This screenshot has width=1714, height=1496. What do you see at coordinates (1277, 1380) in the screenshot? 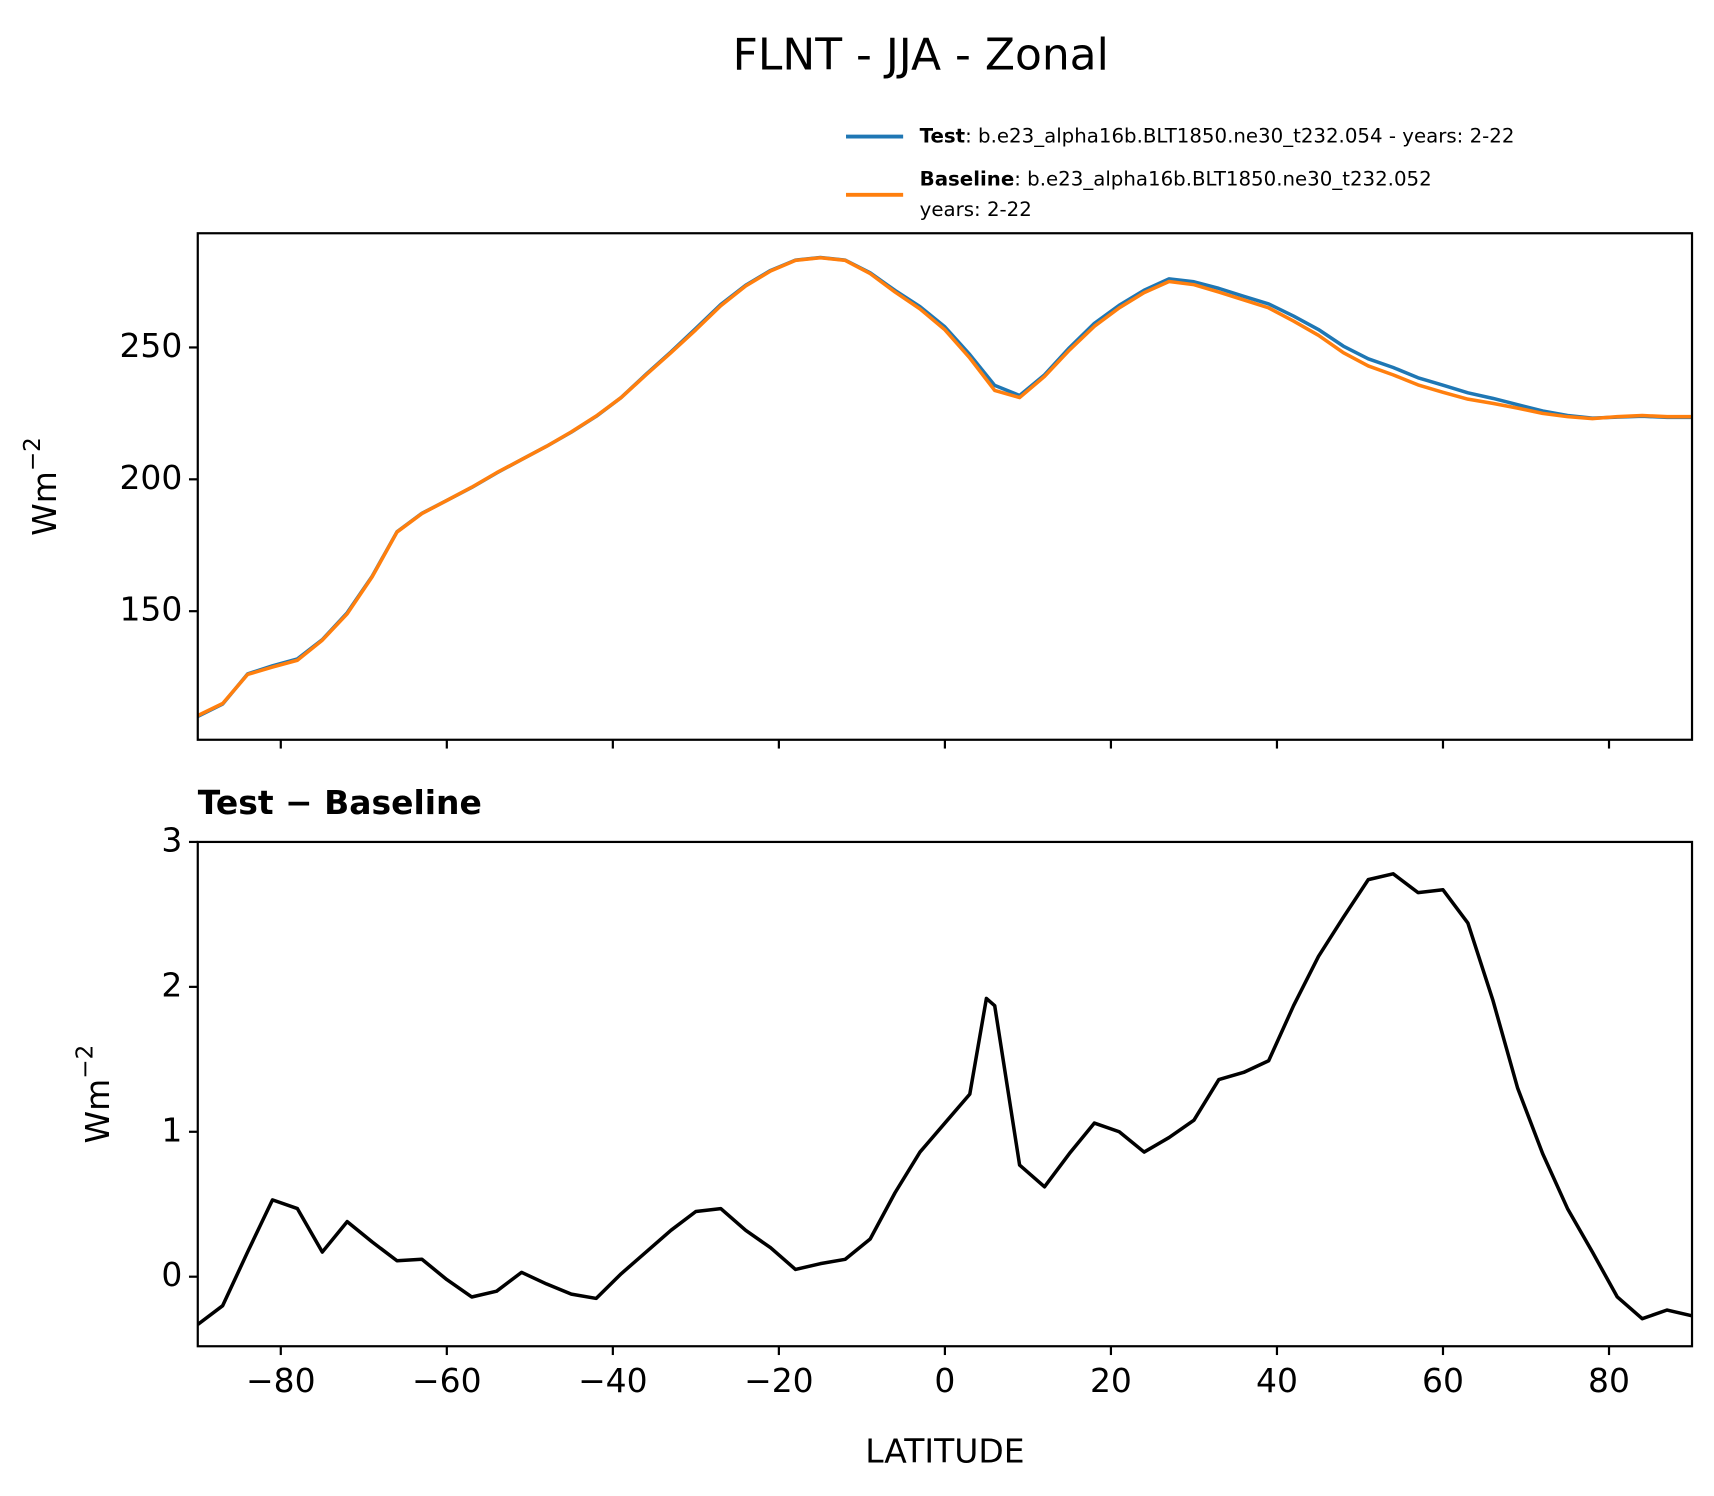
I see `x-tick-label: 40` at bounding box center [1277, 1380].